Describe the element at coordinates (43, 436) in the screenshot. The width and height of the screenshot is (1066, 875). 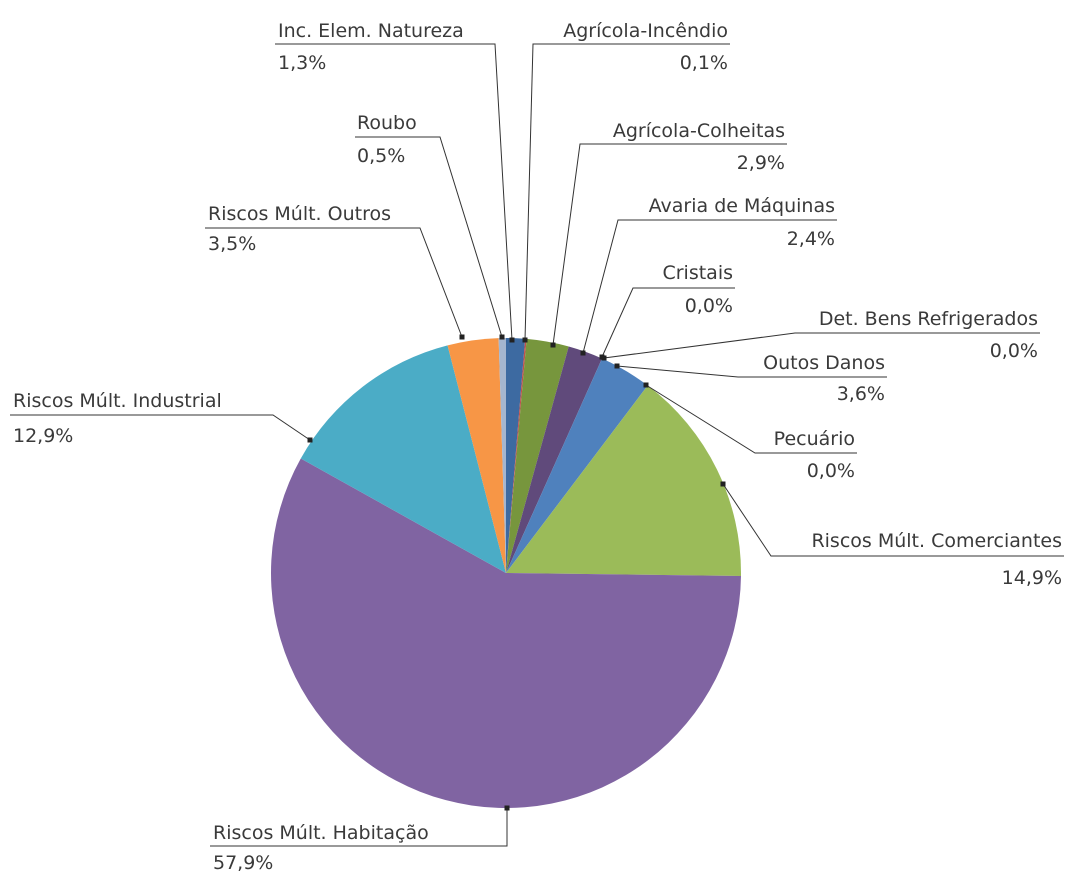
I see `slice-value-label: 12,9%` at that location.